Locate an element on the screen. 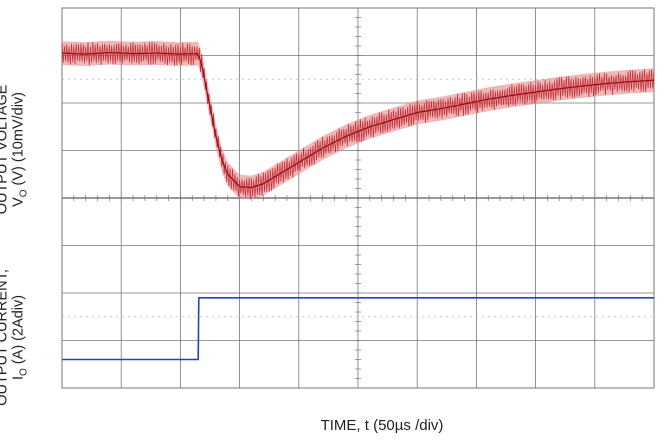 The height and width of the screenshot is (443, 664). top-panel-ylabel: OUTPUT VOLTAGE VO (V) (10mV/div) is located at coordinates (14, 149).